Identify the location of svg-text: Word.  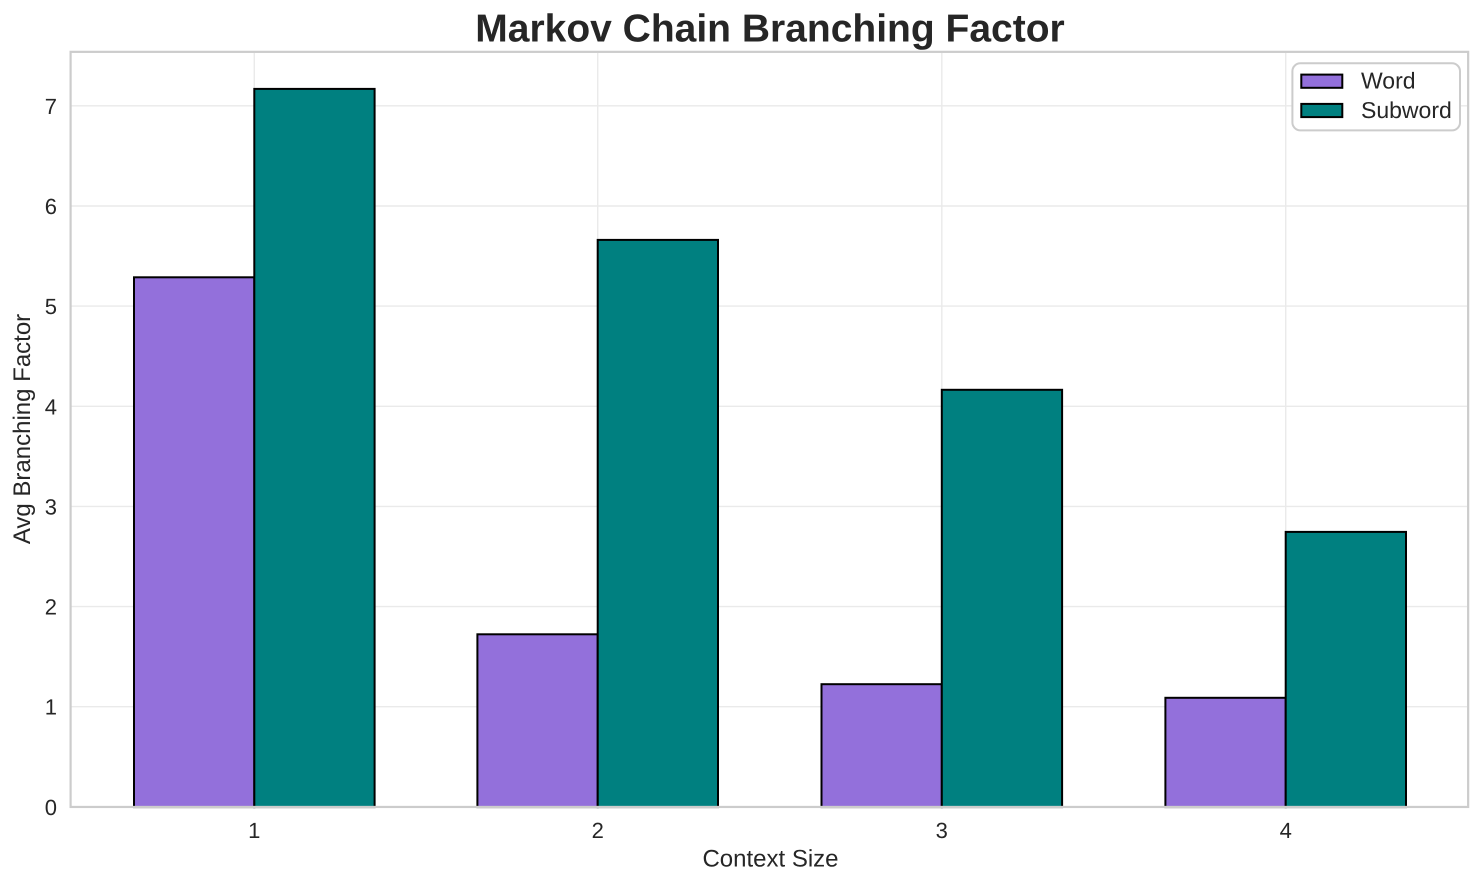
(1388, 81).